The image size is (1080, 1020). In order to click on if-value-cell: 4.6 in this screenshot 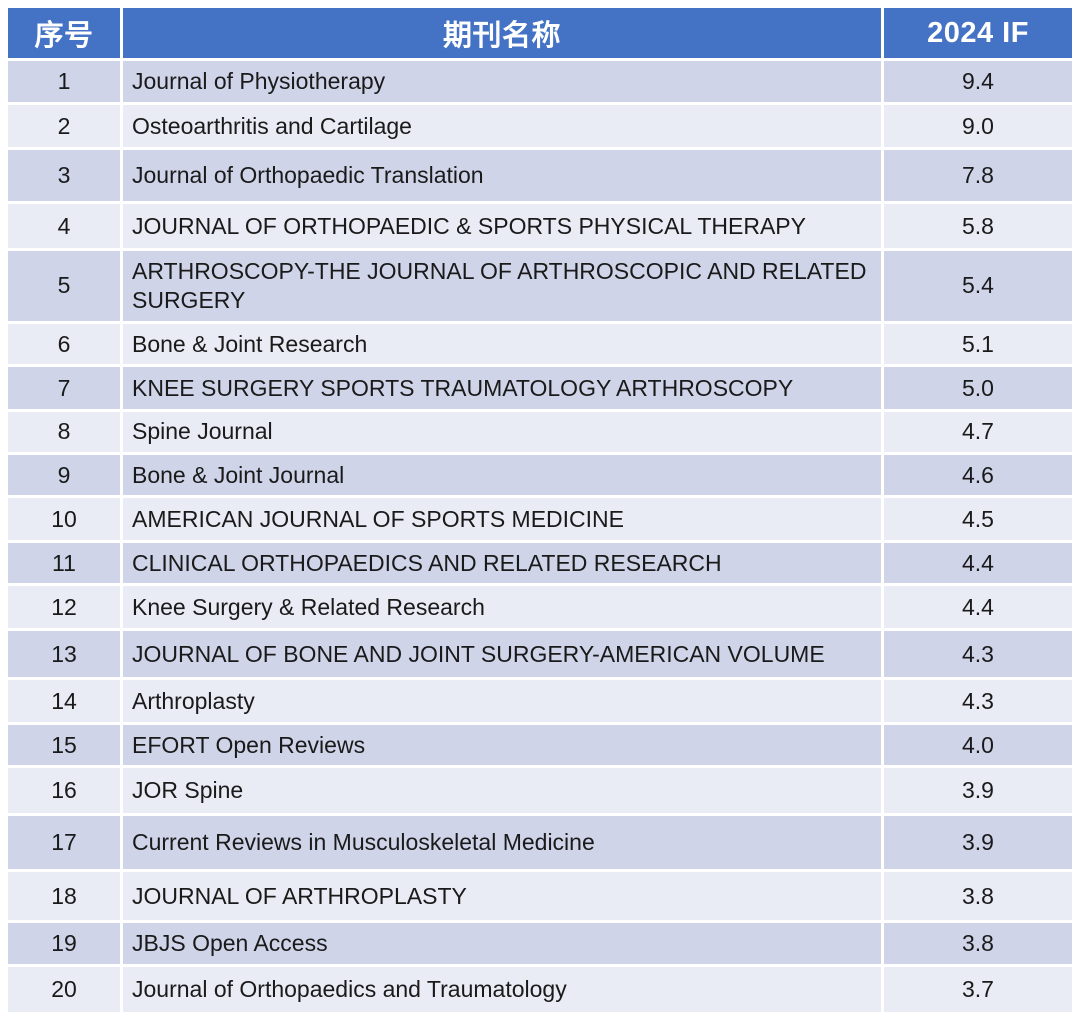, I will do `click(978, 475)`.